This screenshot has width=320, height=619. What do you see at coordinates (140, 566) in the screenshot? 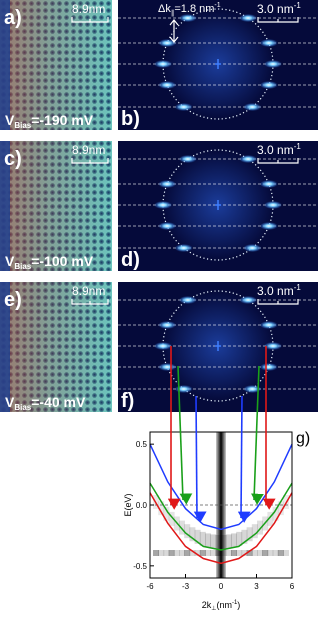
I see `y-tick-label: -0.5` at bounding box center [140, 566].